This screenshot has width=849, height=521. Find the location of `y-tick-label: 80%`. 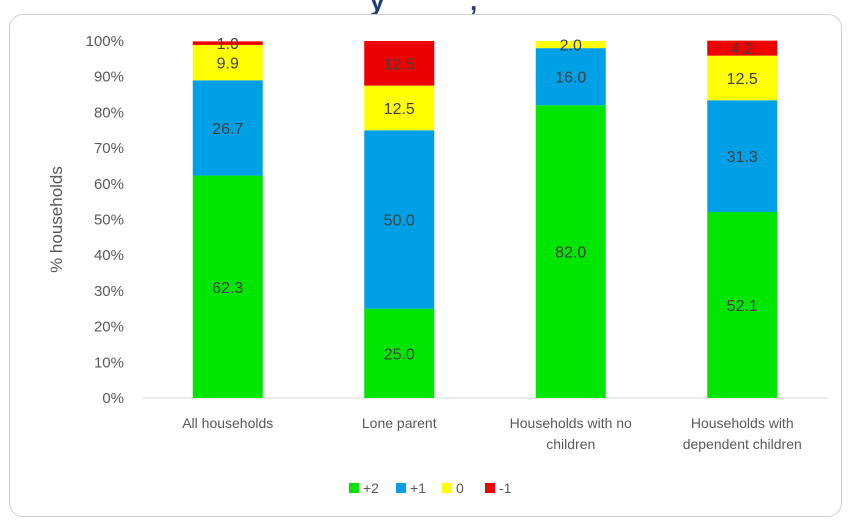

y-tick-label: 80% is located at coordinates (109, 112).